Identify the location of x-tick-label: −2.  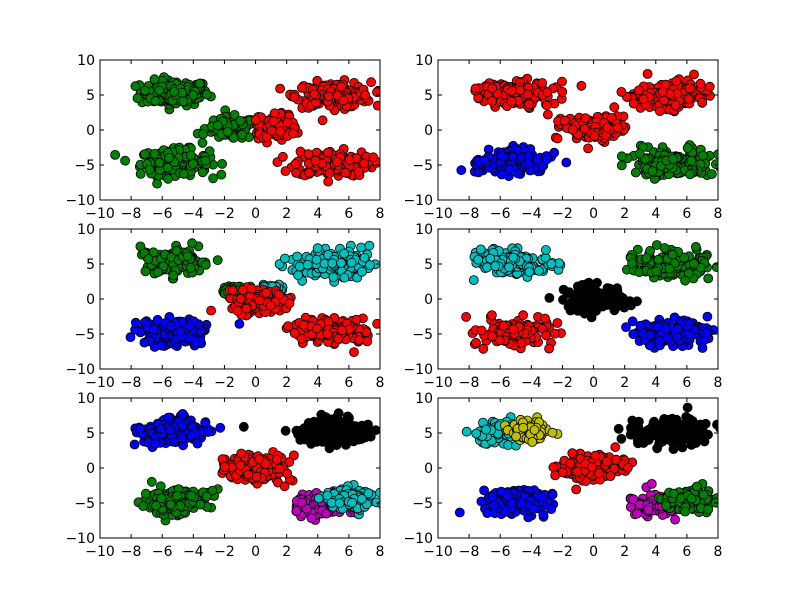
(224, 383).